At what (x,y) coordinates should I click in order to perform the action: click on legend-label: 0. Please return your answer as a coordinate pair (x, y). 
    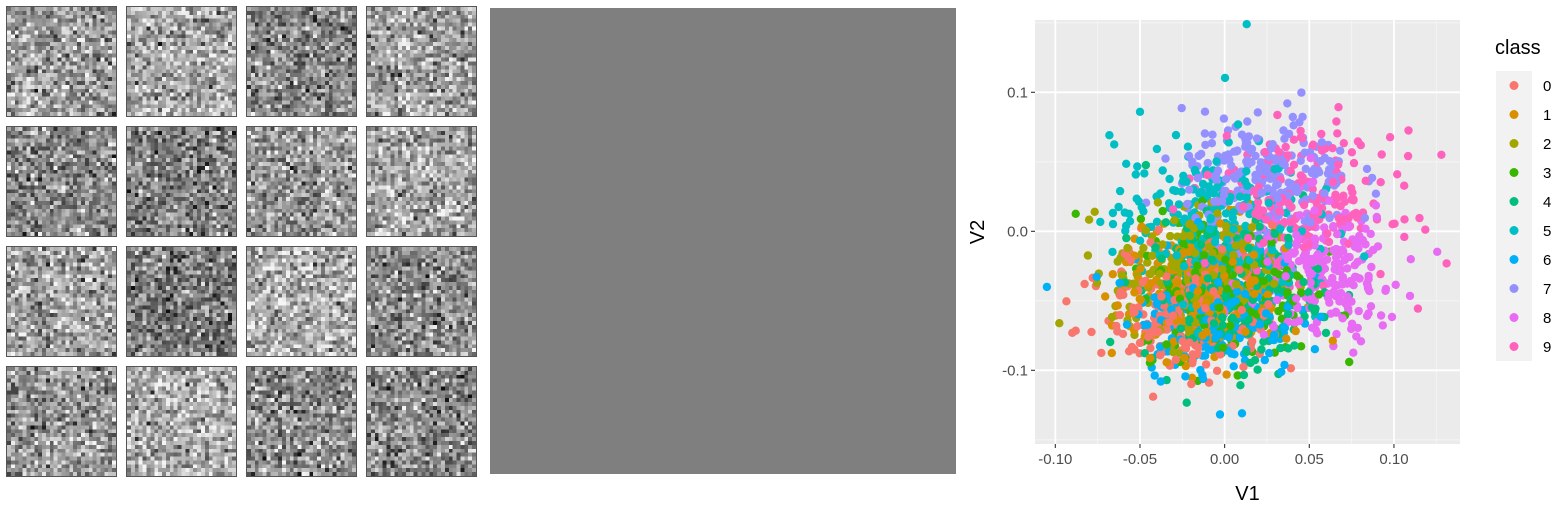
    Looking at the image, I should click on (1547, 86).